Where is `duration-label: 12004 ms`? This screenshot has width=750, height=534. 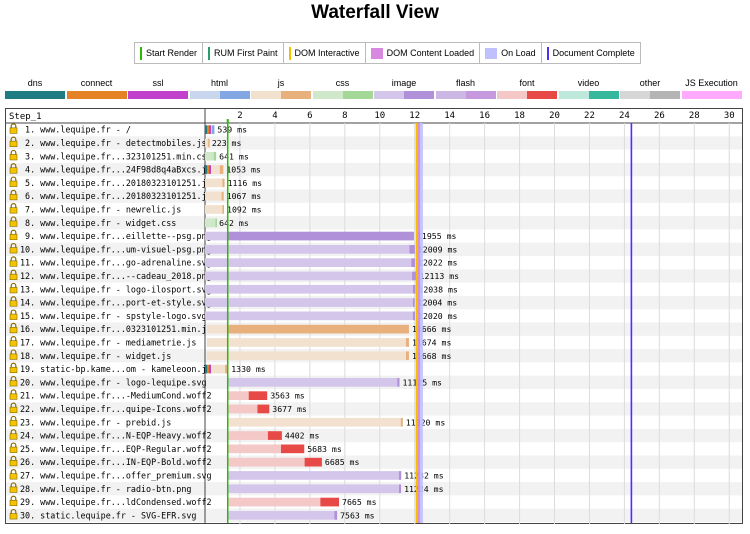
duration-label: 12004 ms is located at coordinates (438, 303).